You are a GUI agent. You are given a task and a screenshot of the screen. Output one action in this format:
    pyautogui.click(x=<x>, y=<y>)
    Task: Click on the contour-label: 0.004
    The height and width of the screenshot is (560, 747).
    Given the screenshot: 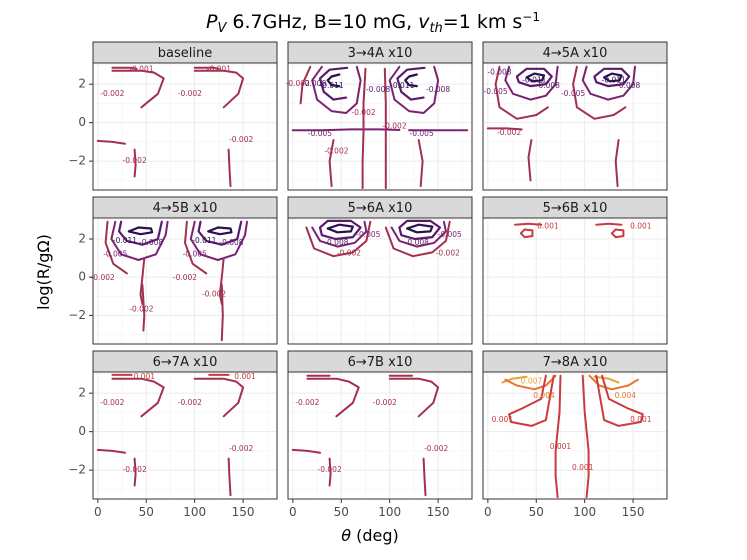 What is the action you would take?
    pyautogui.click(x=544, y=395)
    